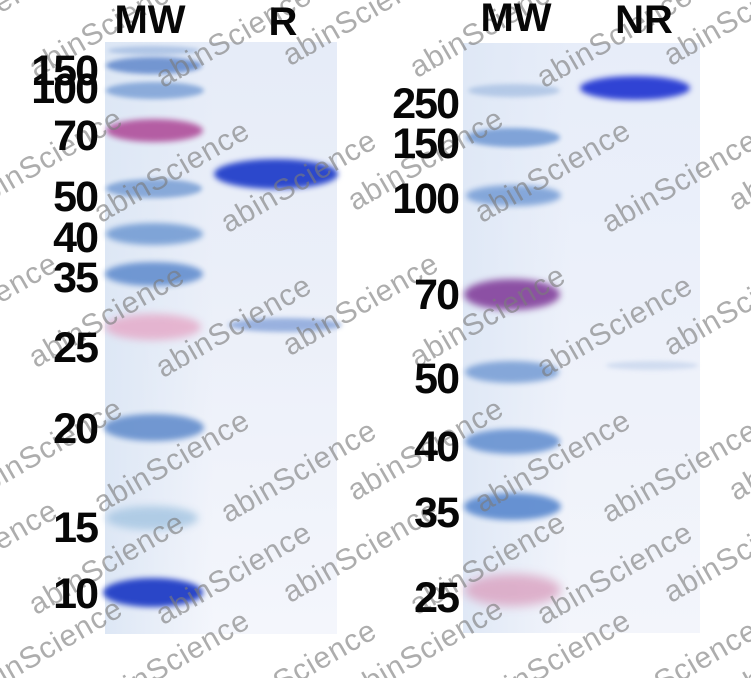 The image size is (751, 678). I want to click on mw-label-250-1: 250, so click(426, 104).